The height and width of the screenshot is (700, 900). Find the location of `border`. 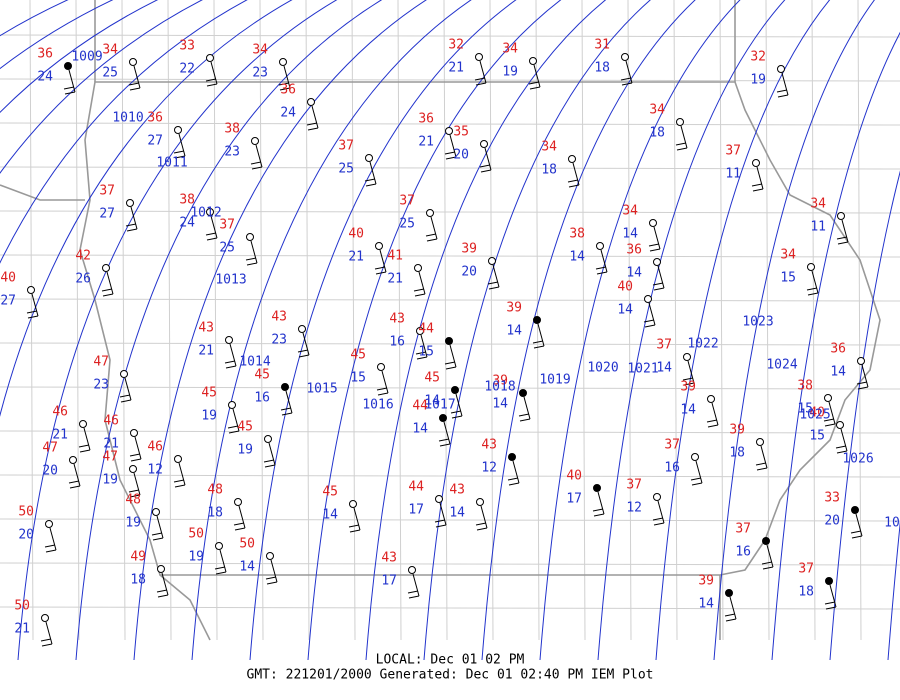

border is located at coordinates (42, 192).